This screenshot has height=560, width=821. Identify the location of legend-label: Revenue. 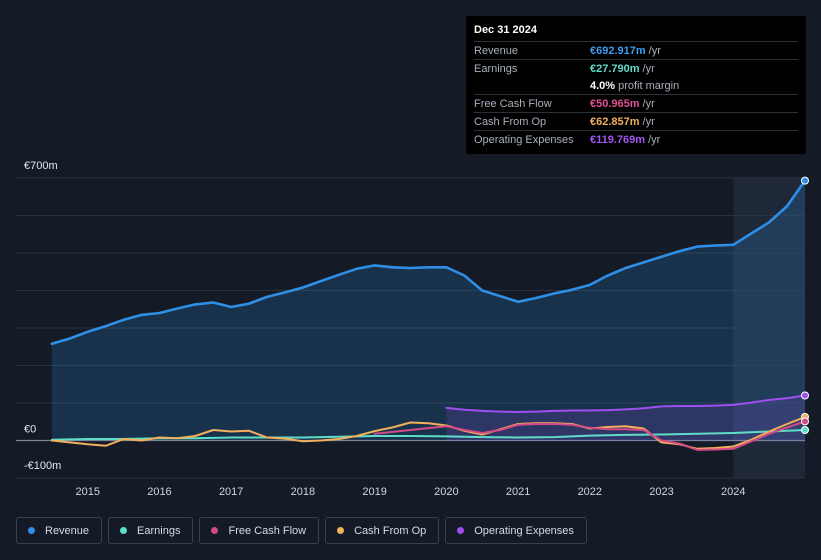
(67, 530).